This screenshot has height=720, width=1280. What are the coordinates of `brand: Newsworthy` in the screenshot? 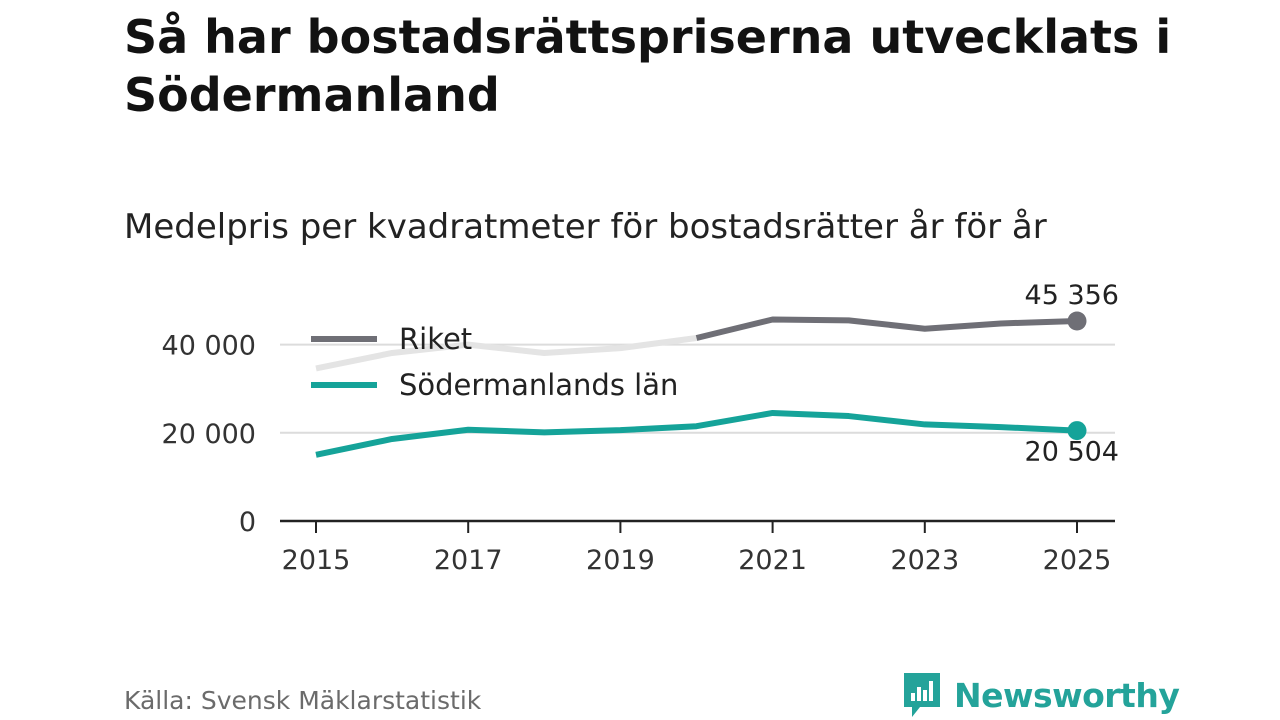 It's located at (1041, 695).